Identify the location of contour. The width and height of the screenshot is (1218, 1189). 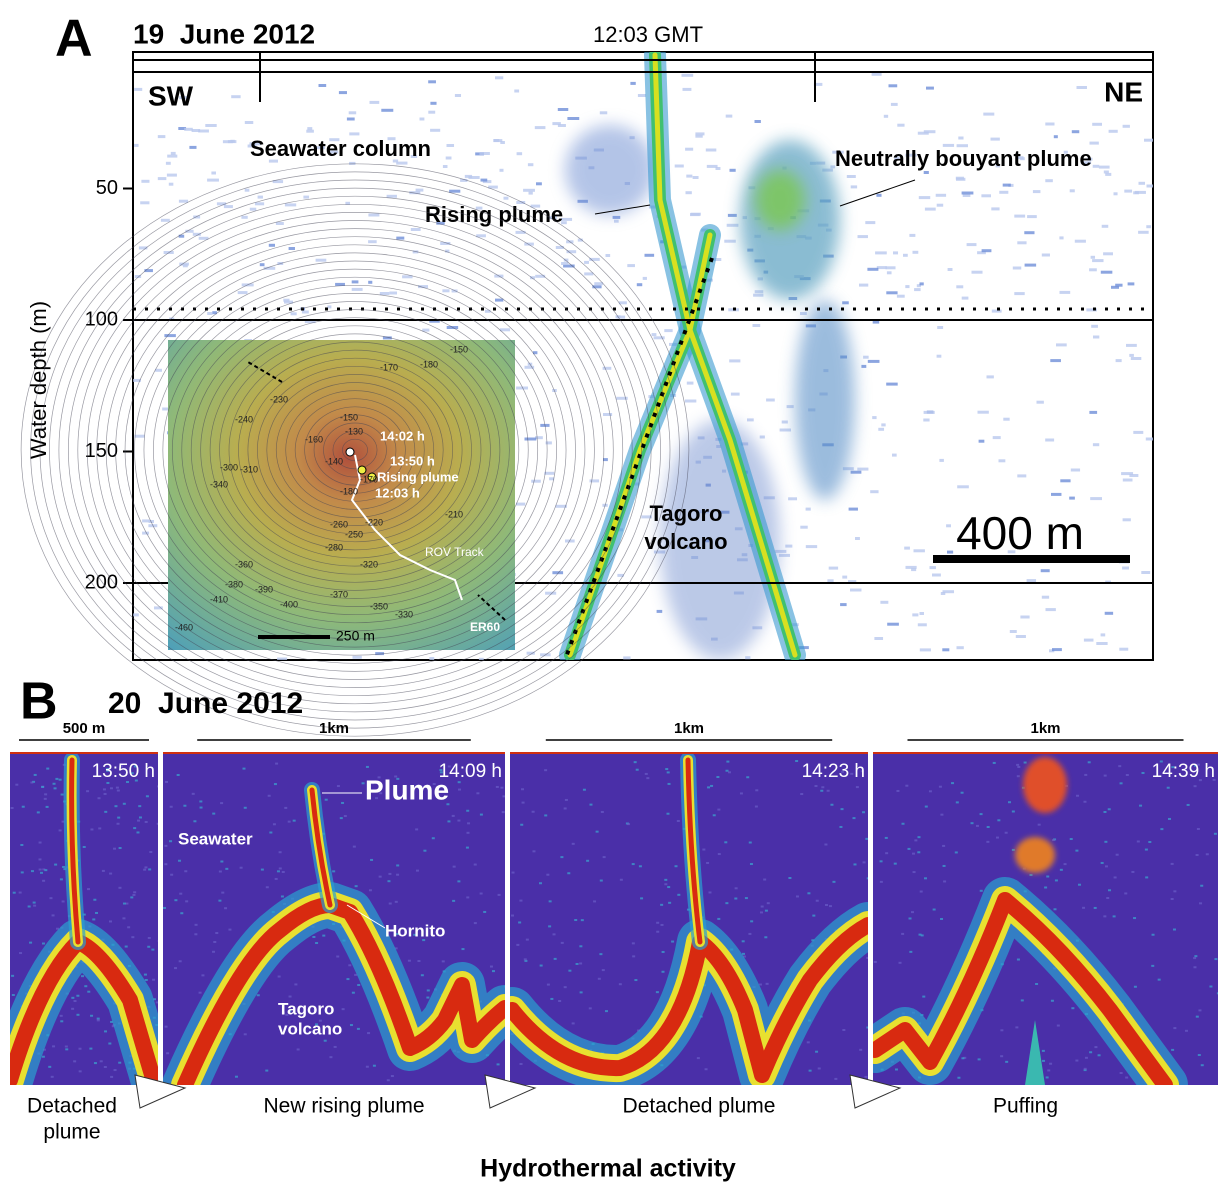
(355, 450).